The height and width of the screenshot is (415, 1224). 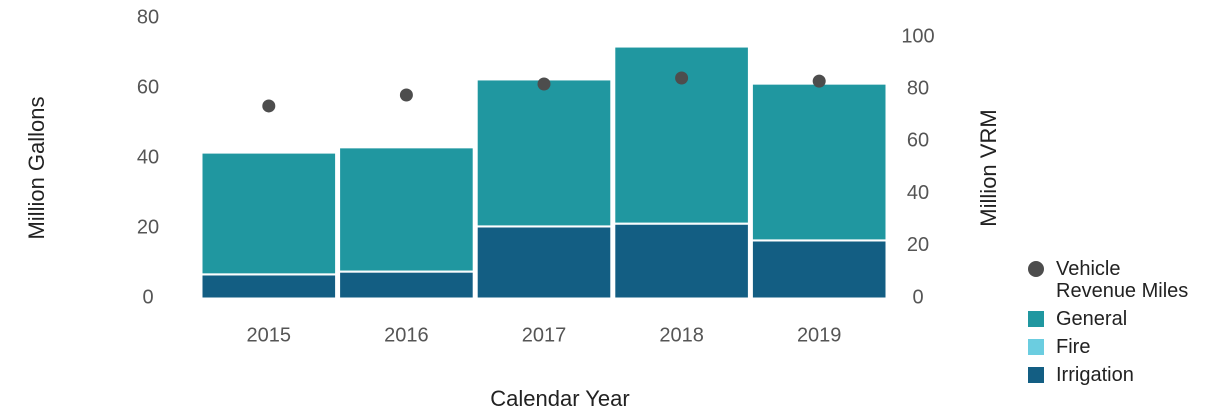 I want to click on y-axis-title: Million Gallons, so click(x=36, y=167).